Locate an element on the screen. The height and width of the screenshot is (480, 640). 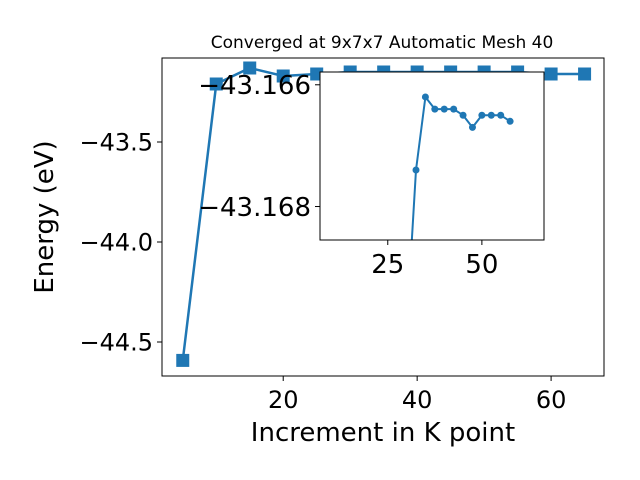
x-axis-label: Increment in K point is located at coordinates (383, 433).